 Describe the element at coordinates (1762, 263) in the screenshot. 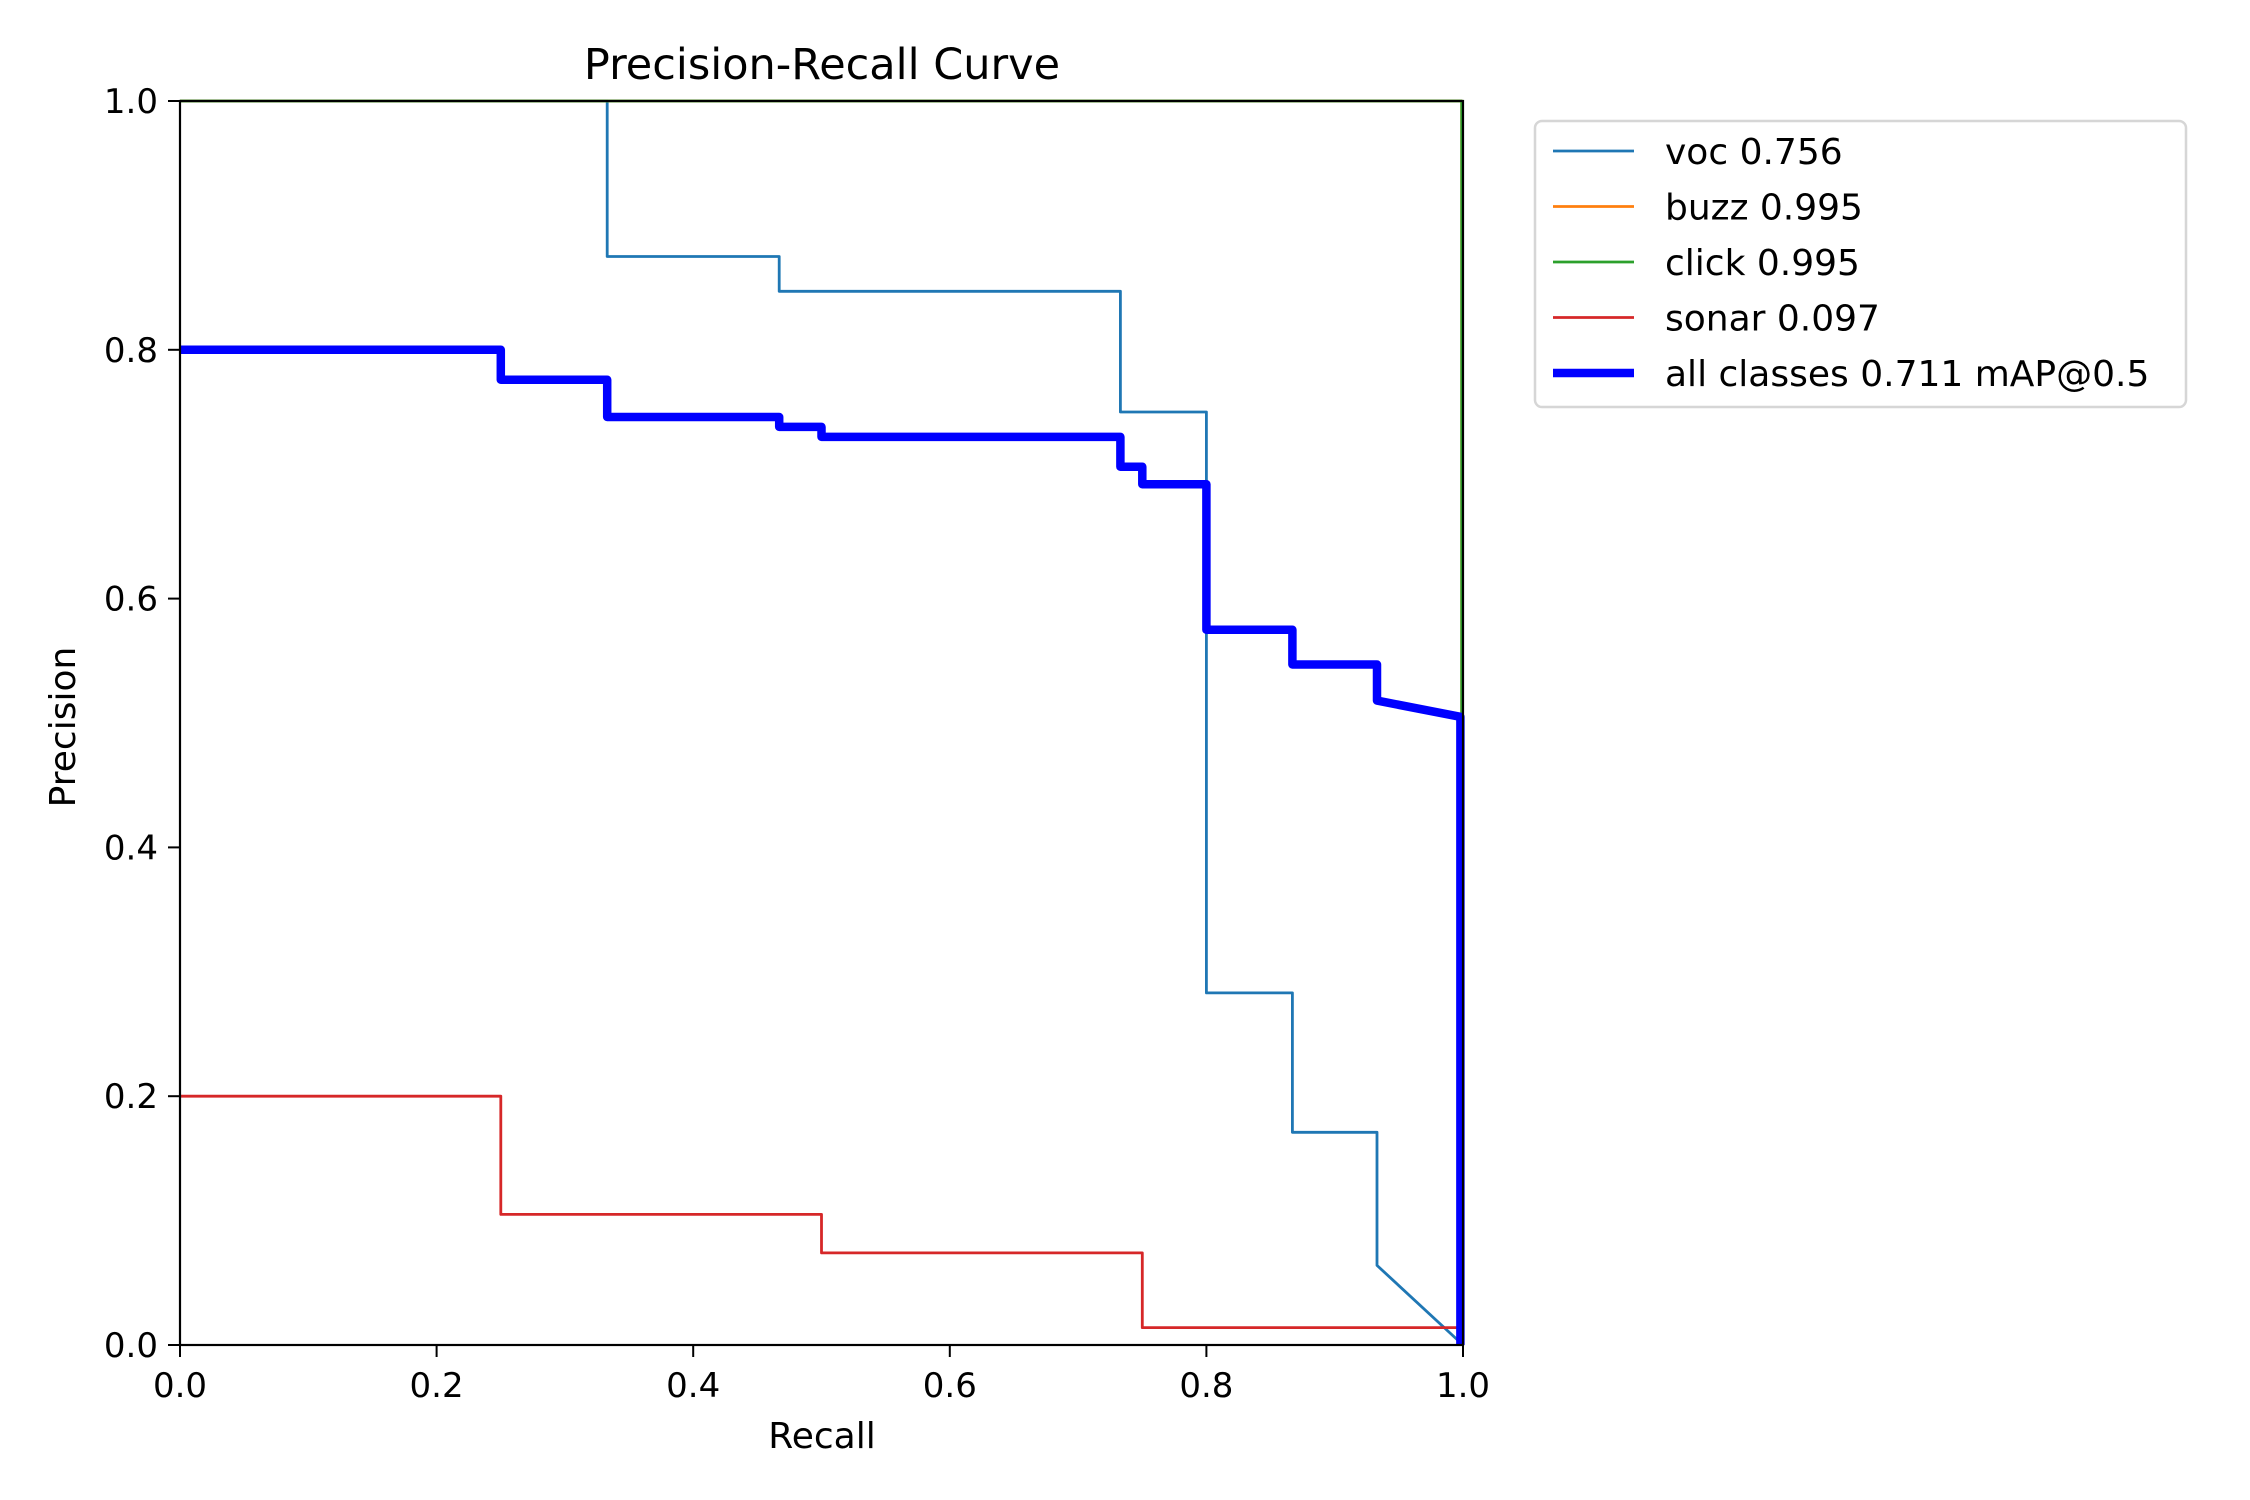

I see `legend-label: click 0.995` at that location.